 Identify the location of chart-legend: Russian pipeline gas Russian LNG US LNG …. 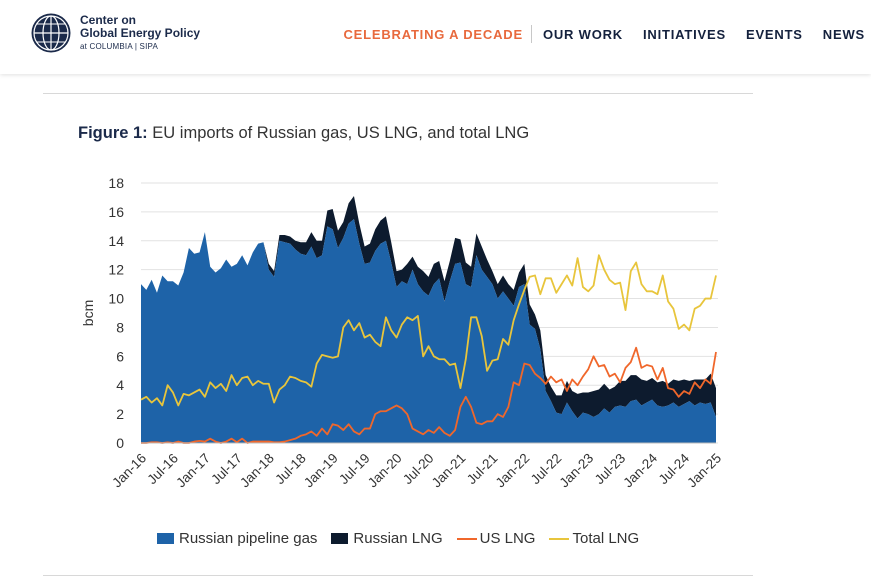
(405, 538).